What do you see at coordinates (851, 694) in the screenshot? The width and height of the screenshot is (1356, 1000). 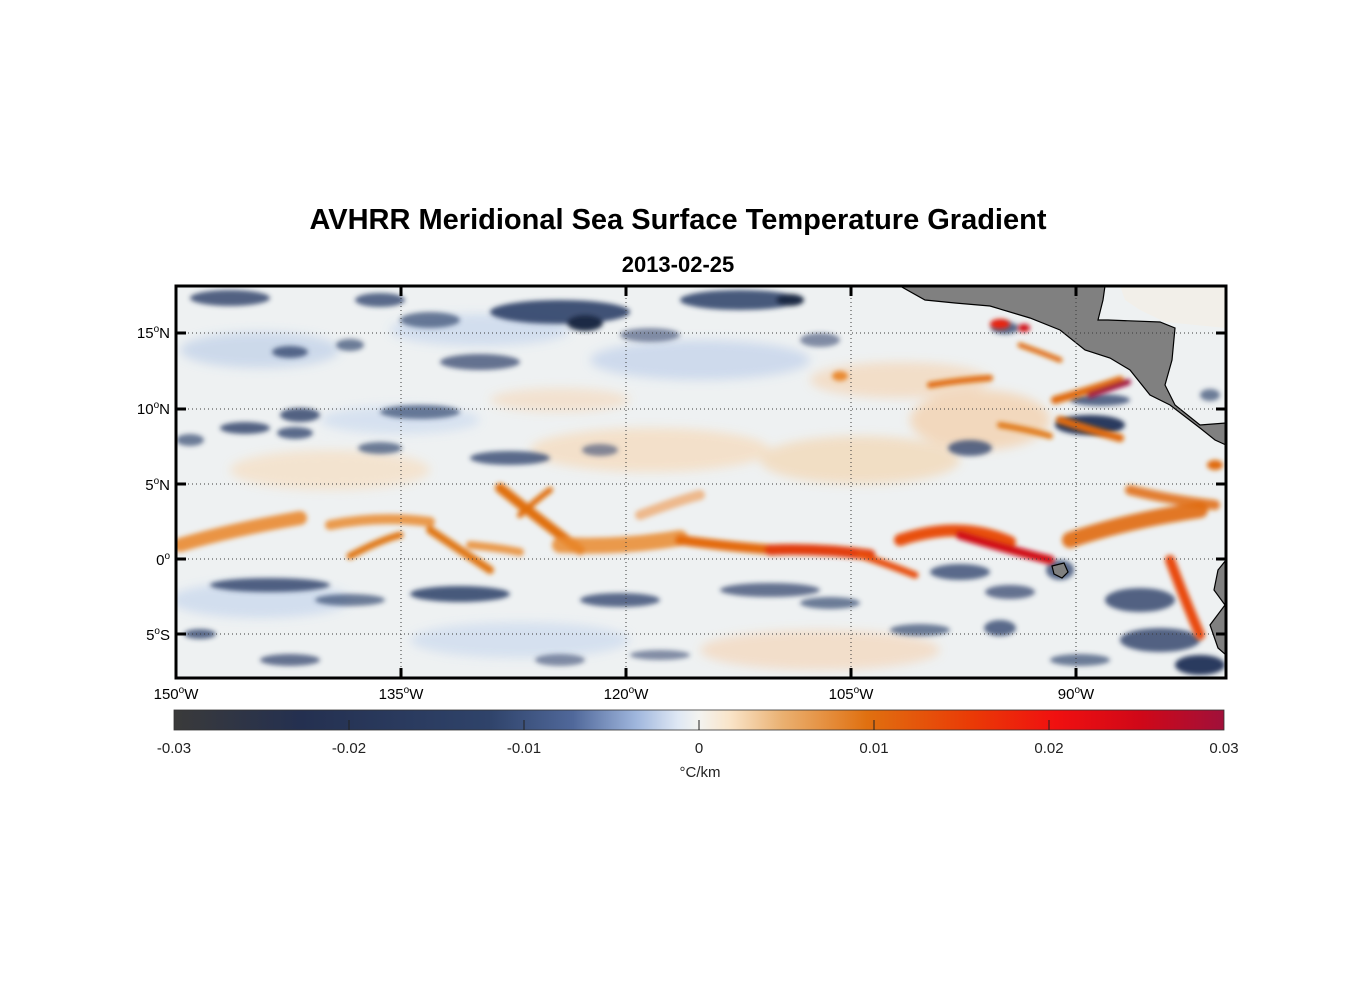 I see `lon-label-105w: 105oW` at bounding box center [851, 694].